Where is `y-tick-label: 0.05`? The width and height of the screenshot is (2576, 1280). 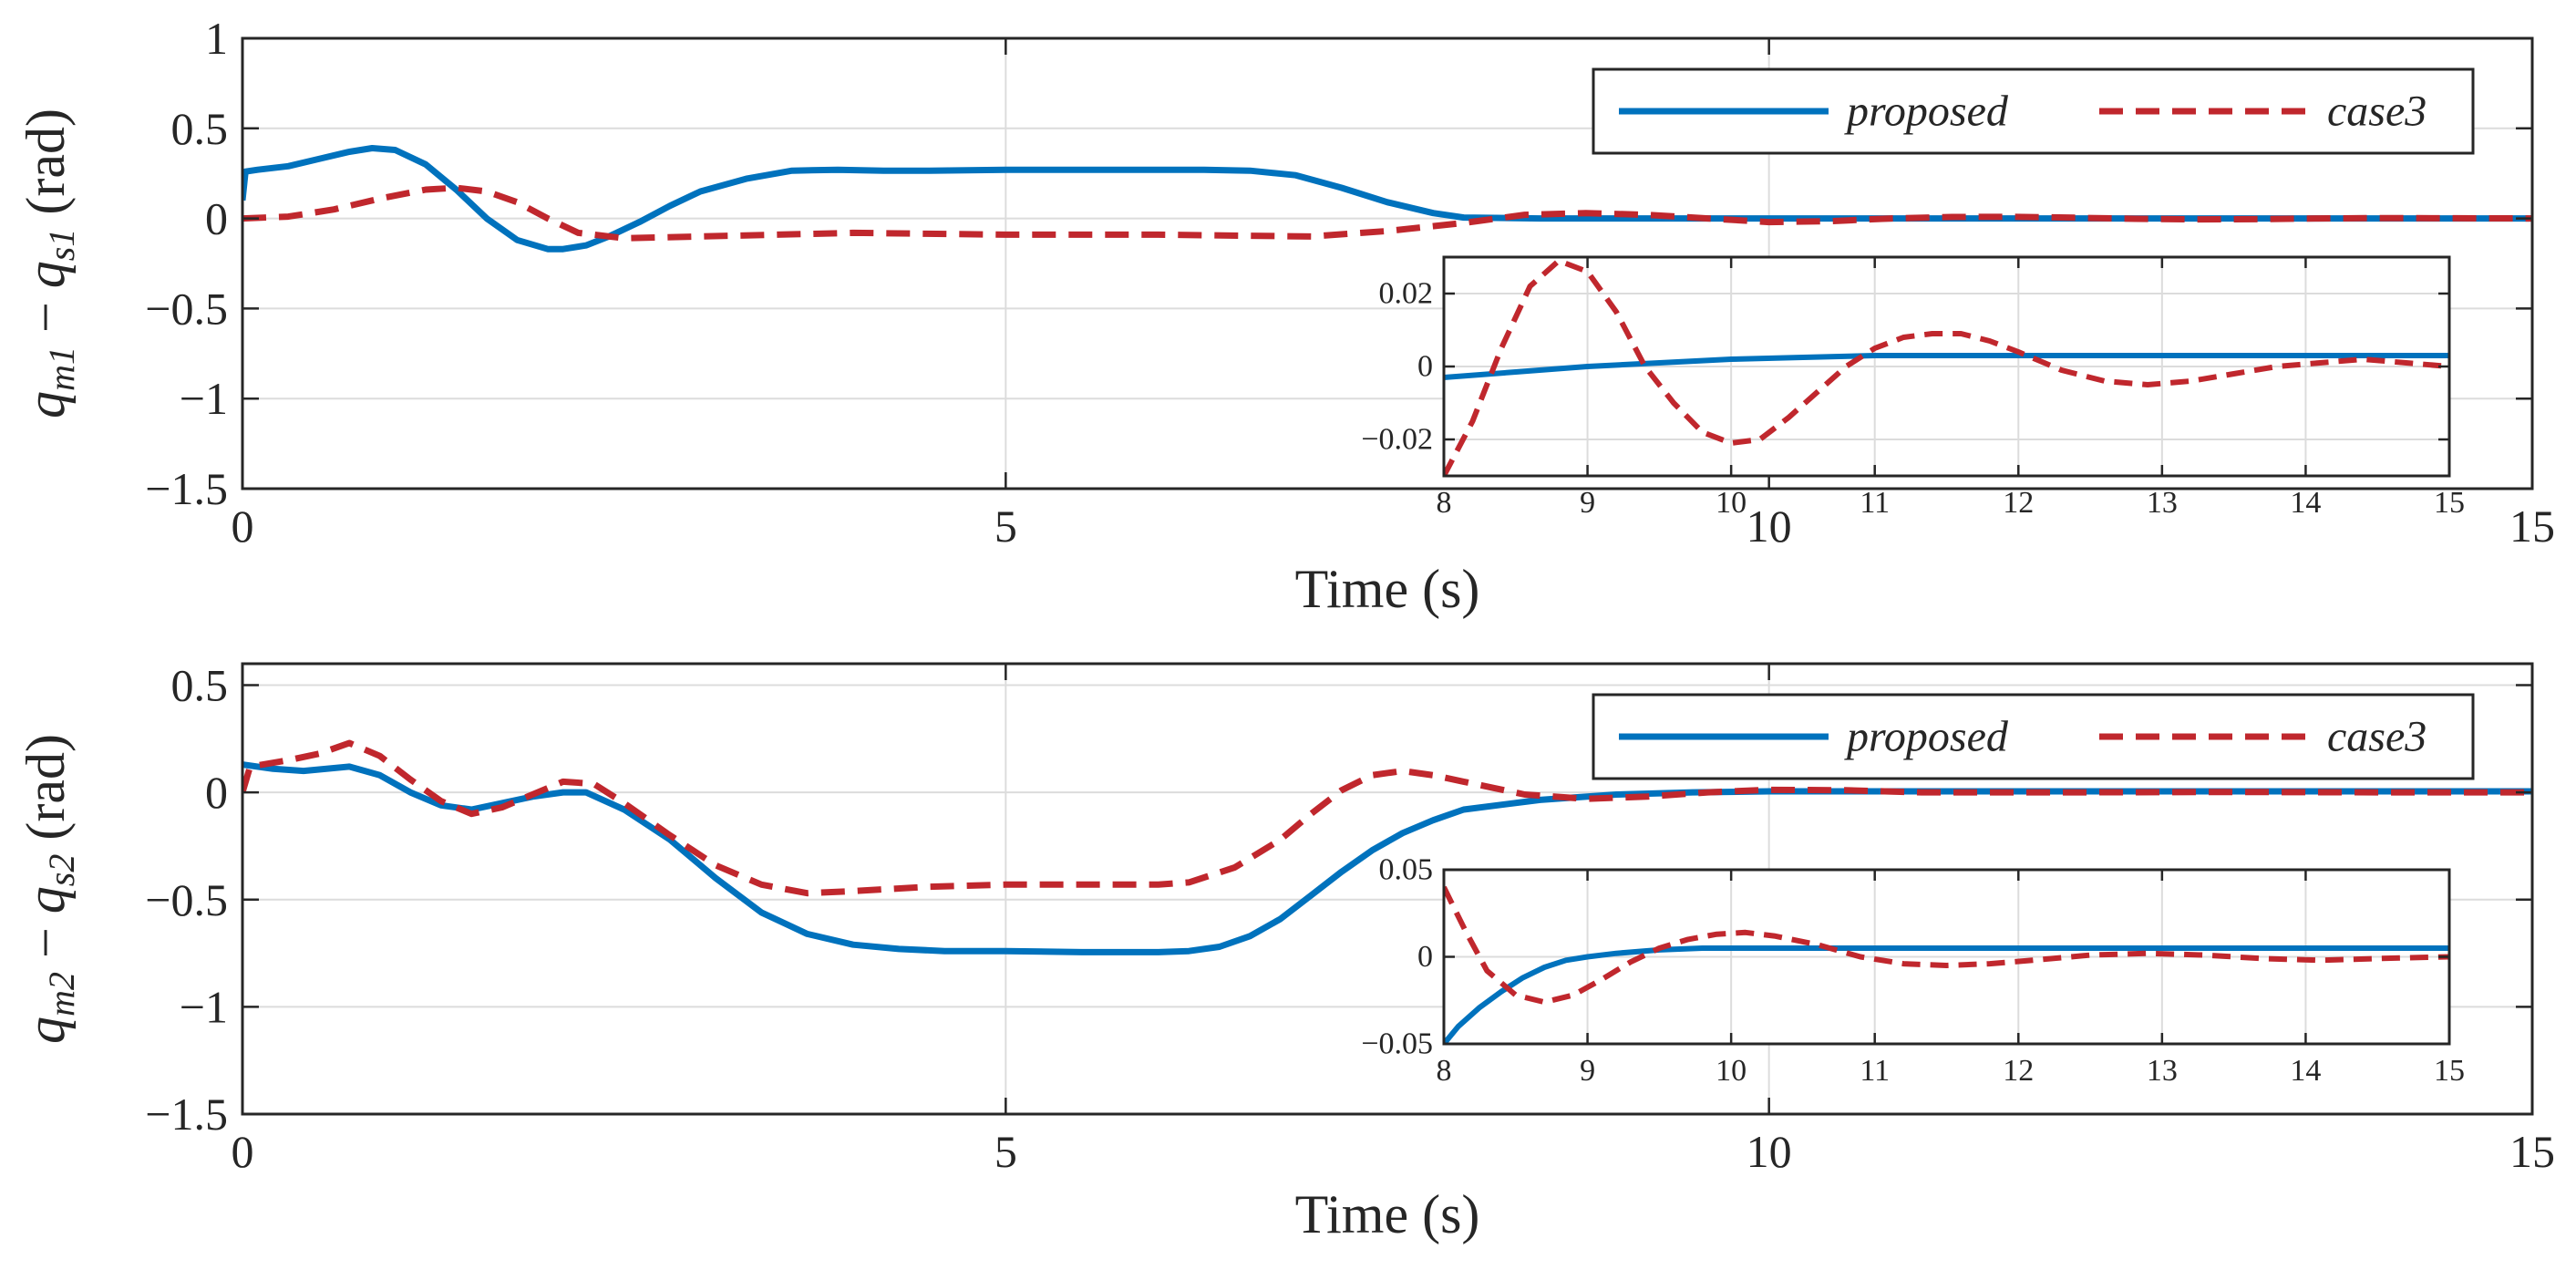
y-tick-label: 0.05 is located at coordinates (1406, 870).